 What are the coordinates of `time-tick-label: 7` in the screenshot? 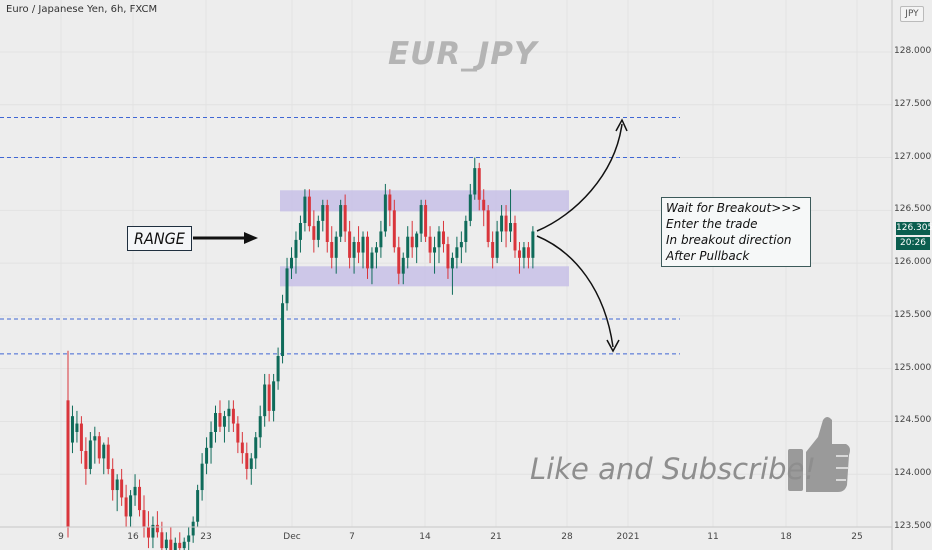 It's located at (352, 537).